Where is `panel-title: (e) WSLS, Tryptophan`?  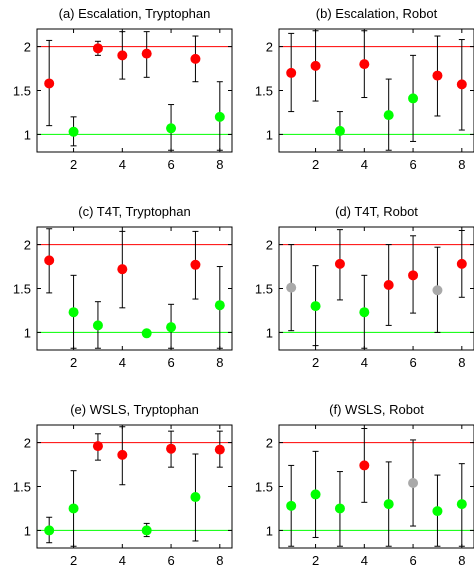
panel-title: (e) WSLS, Tryptophan is located at coordinates (134, 409).